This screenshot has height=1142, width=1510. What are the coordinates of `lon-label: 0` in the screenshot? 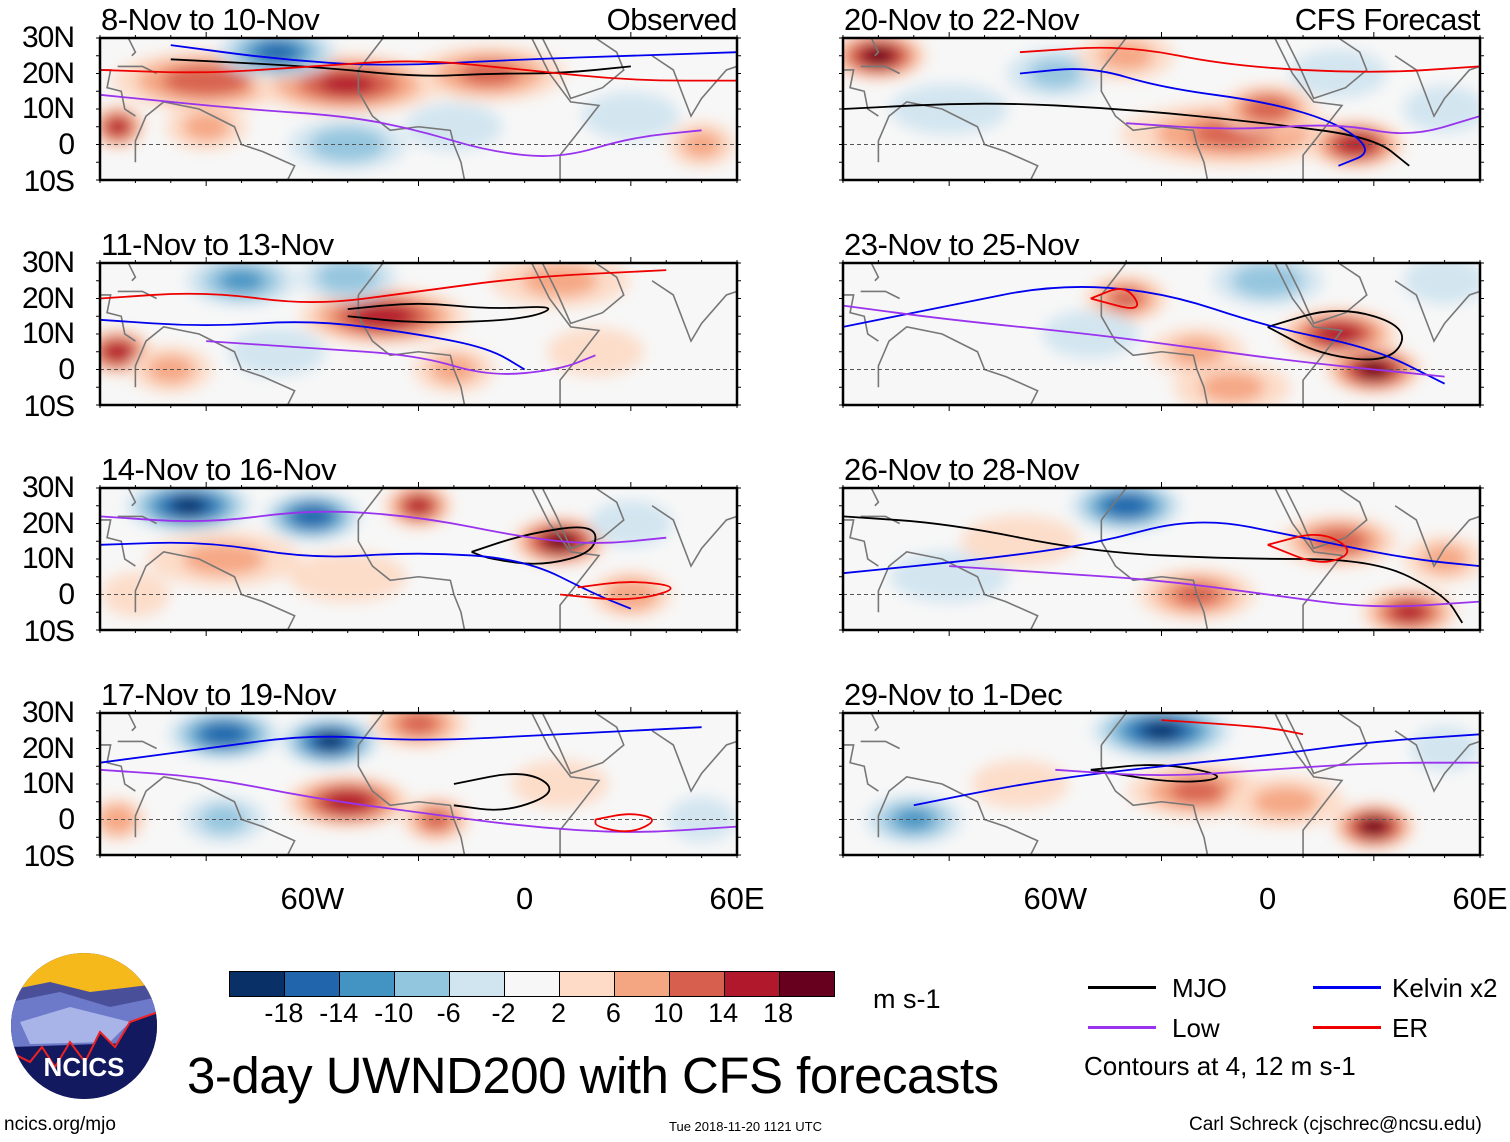 It's located at (525, 898).